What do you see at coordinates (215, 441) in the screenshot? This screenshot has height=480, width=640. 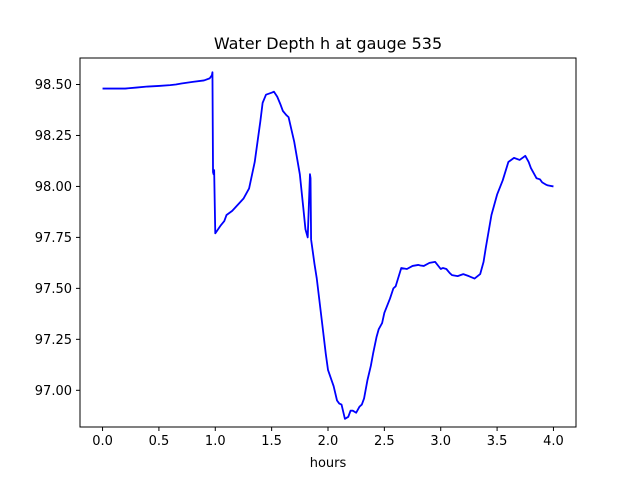 I see `x-tick-label: 1.0` at bounding box center [215, 441].